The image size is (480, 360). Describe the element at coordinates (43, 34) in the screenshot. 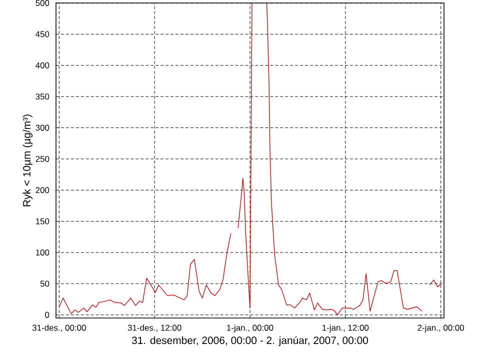

I see `y-tick-label: 450` at that location.